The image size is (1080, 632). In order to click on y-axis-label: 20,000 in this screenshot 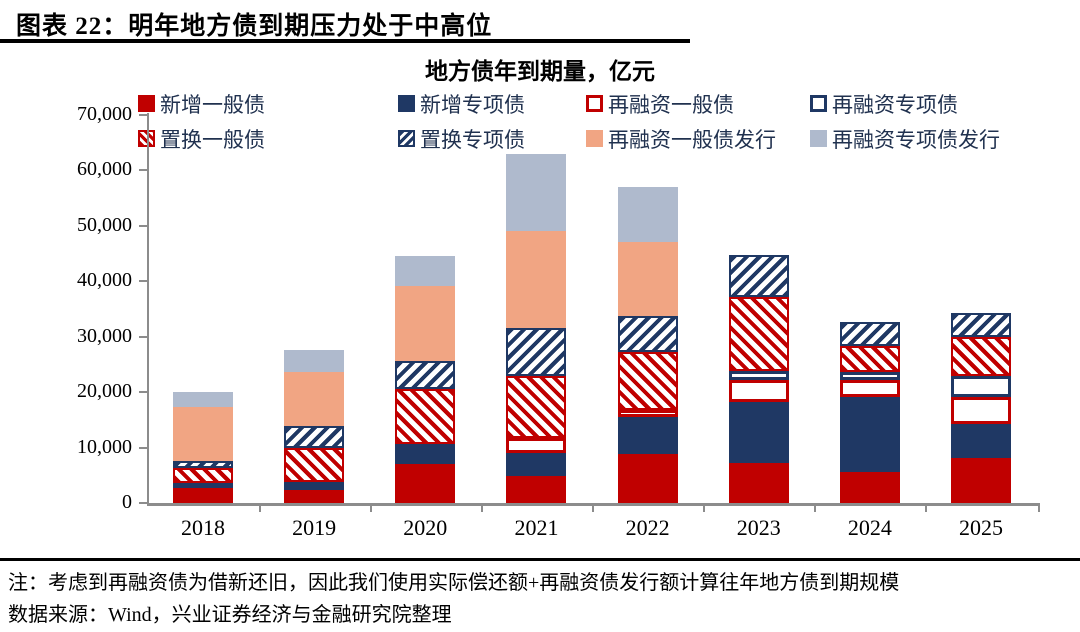, I will do `click(104, 391)`.